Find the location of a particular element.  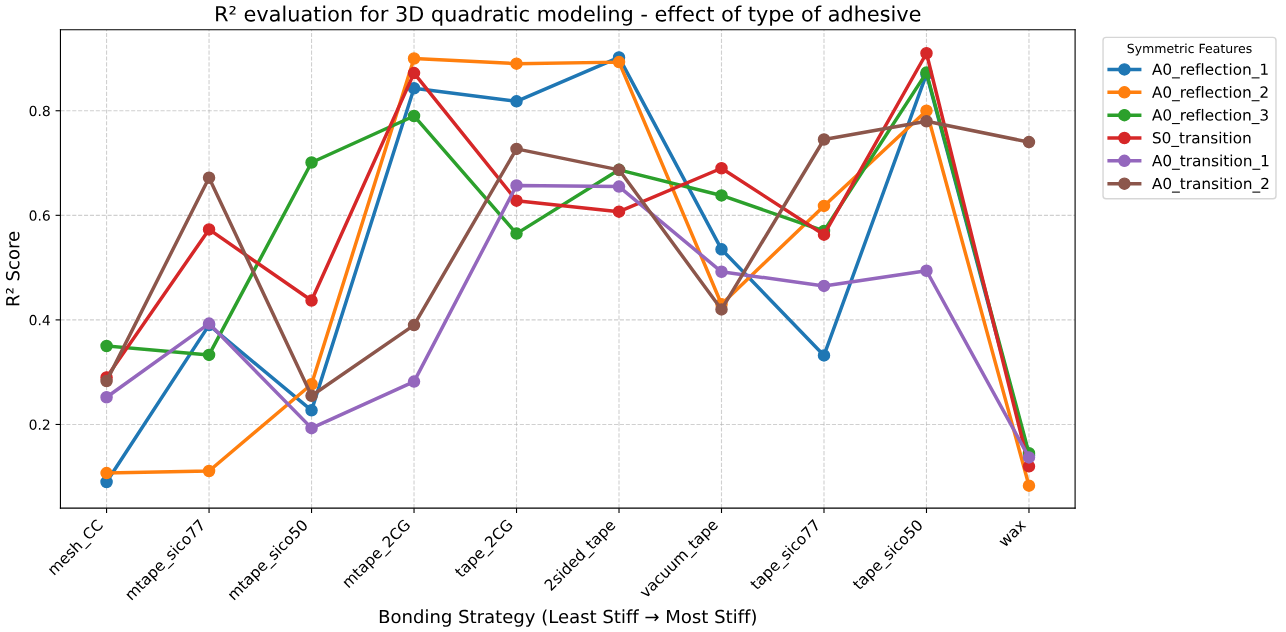

x-axis-title: Bonding Strategy (Least Stiff → Most Stiff) is located at coordinates (567, 618).